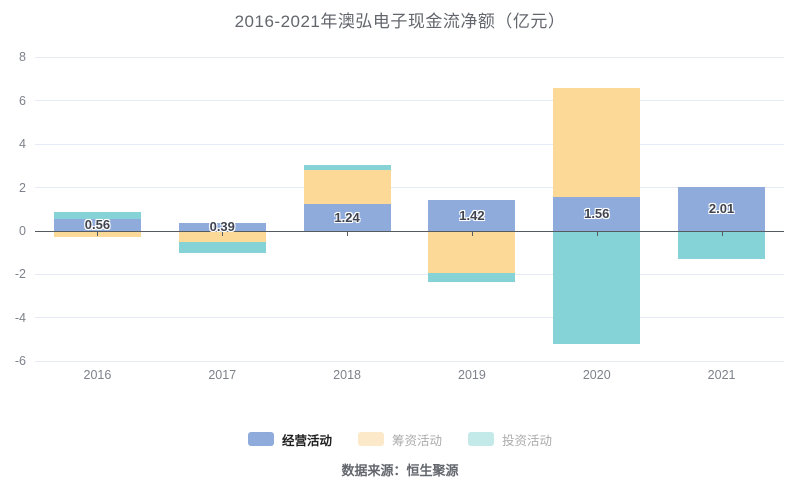  I want to click on value-label-2017: 0.39, so click(222, 226).